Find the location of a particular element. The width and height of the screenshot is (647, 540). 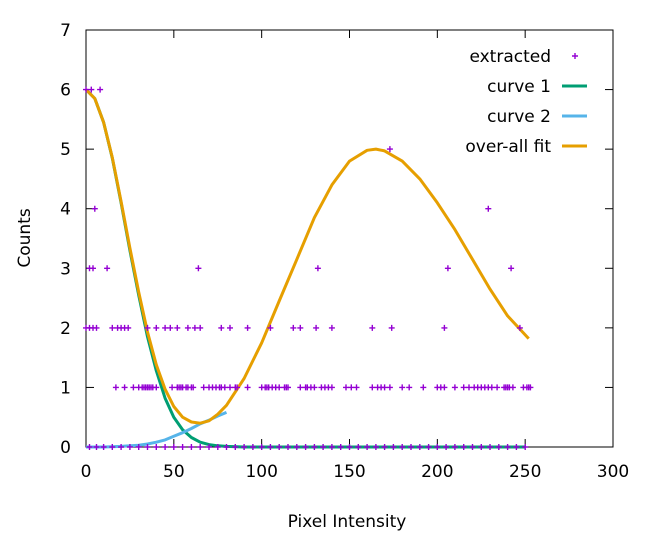

y-tick-label: 4 is located at coordinates (65, 210).